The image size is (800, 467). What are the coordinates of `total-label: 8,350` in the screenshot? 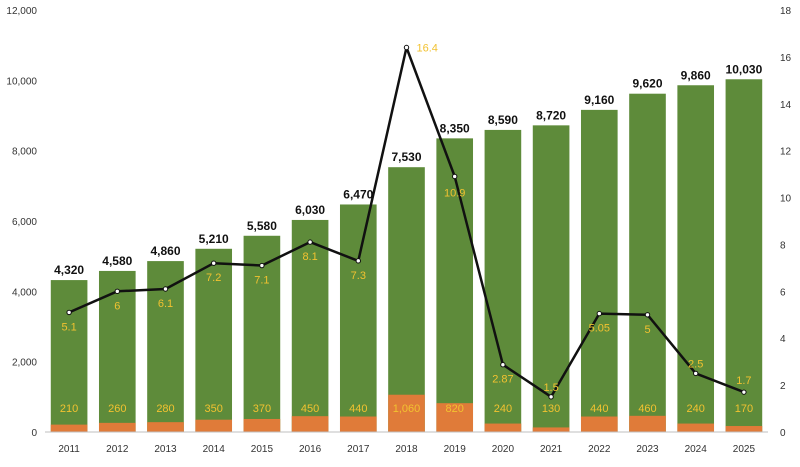 It's located at (455, 128).